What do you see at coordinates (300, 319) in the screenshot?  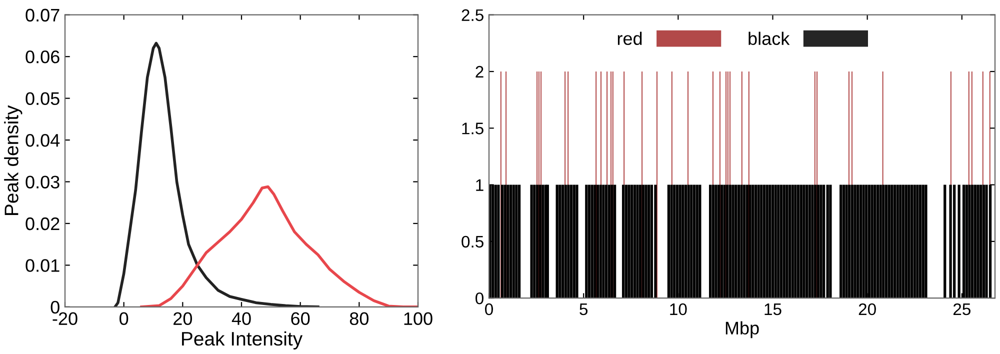 I see `x-tick-label: 60` at bounding box center [300, 319].